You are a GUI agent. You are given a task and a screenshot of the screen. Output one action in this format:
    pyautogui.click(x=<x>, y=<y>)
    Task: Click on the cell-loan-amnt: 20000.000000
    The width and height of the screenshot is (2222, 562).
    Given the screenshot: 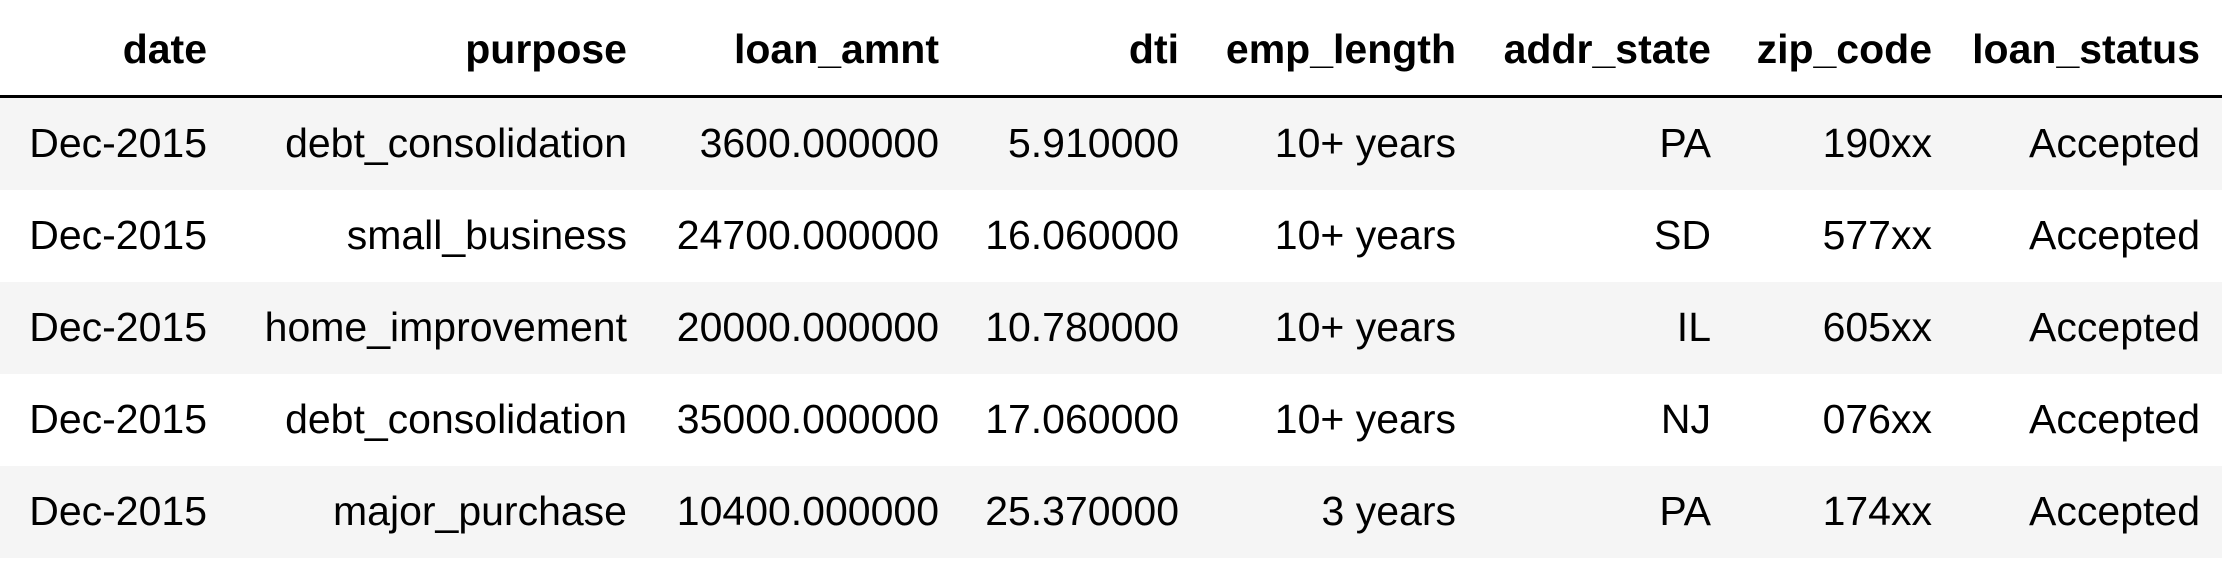 What is the action you would take?
    pyautogui.click(x=805, y=327)
    